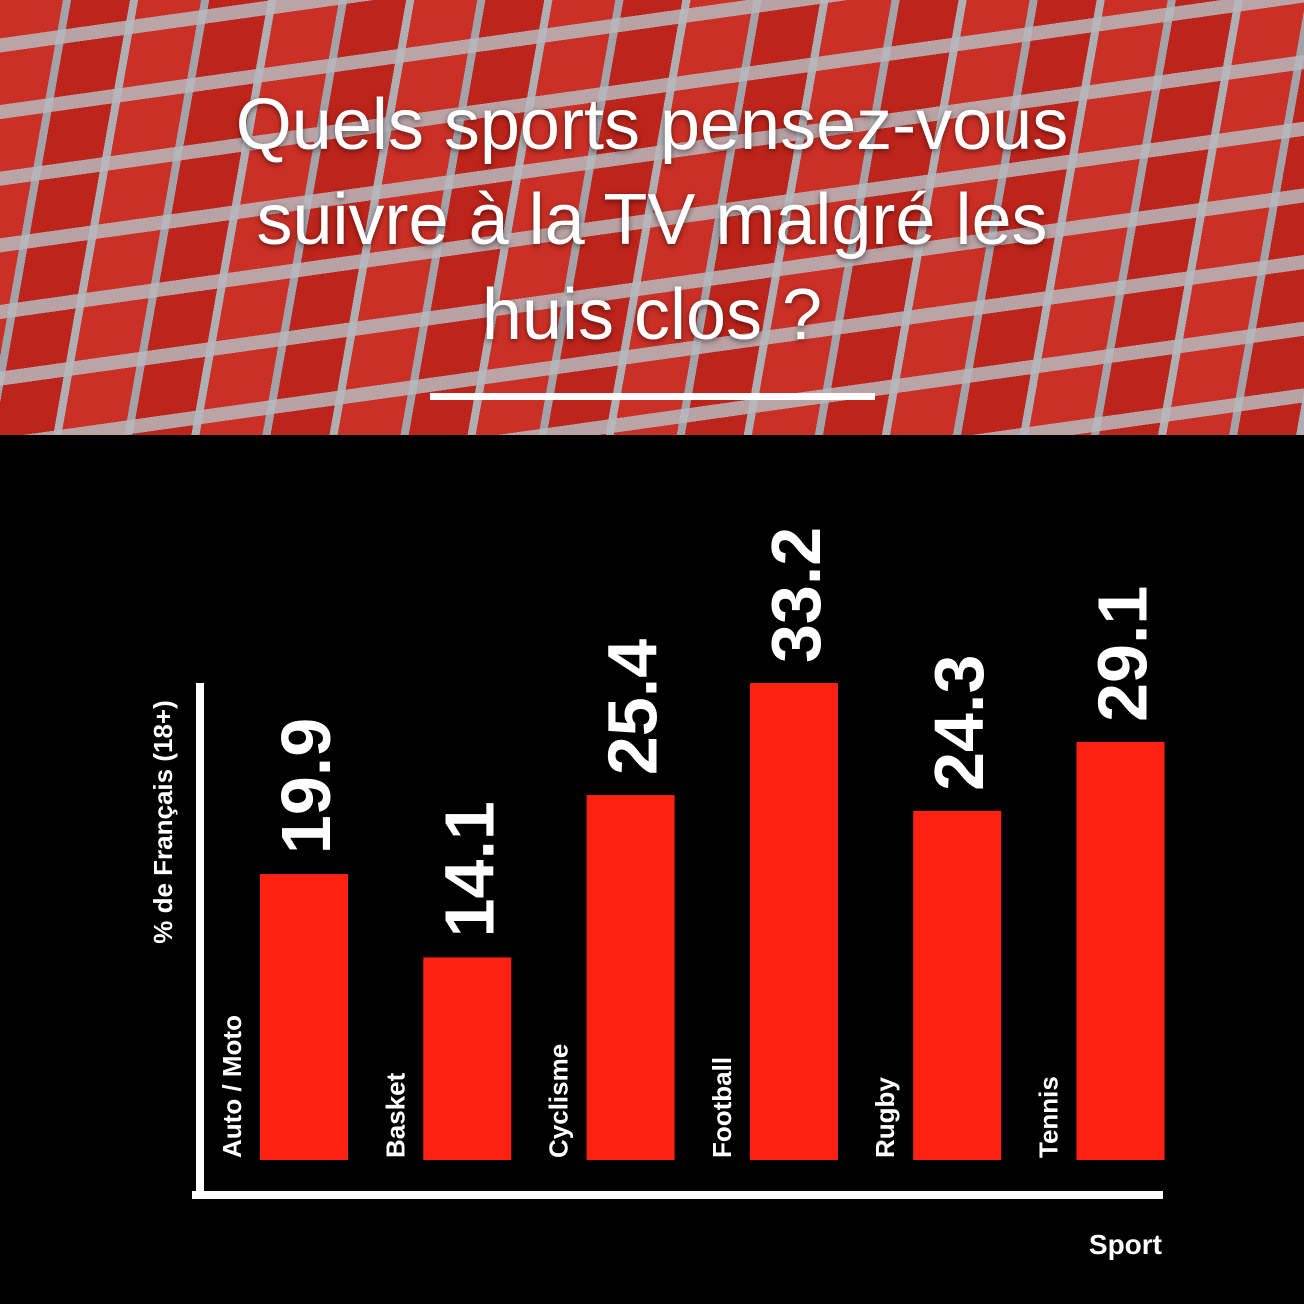  What do you see at coordinates (395, 1115) in the screenshot?
I see `x-tick-label: Basket` at bounding box center [395, 1115].